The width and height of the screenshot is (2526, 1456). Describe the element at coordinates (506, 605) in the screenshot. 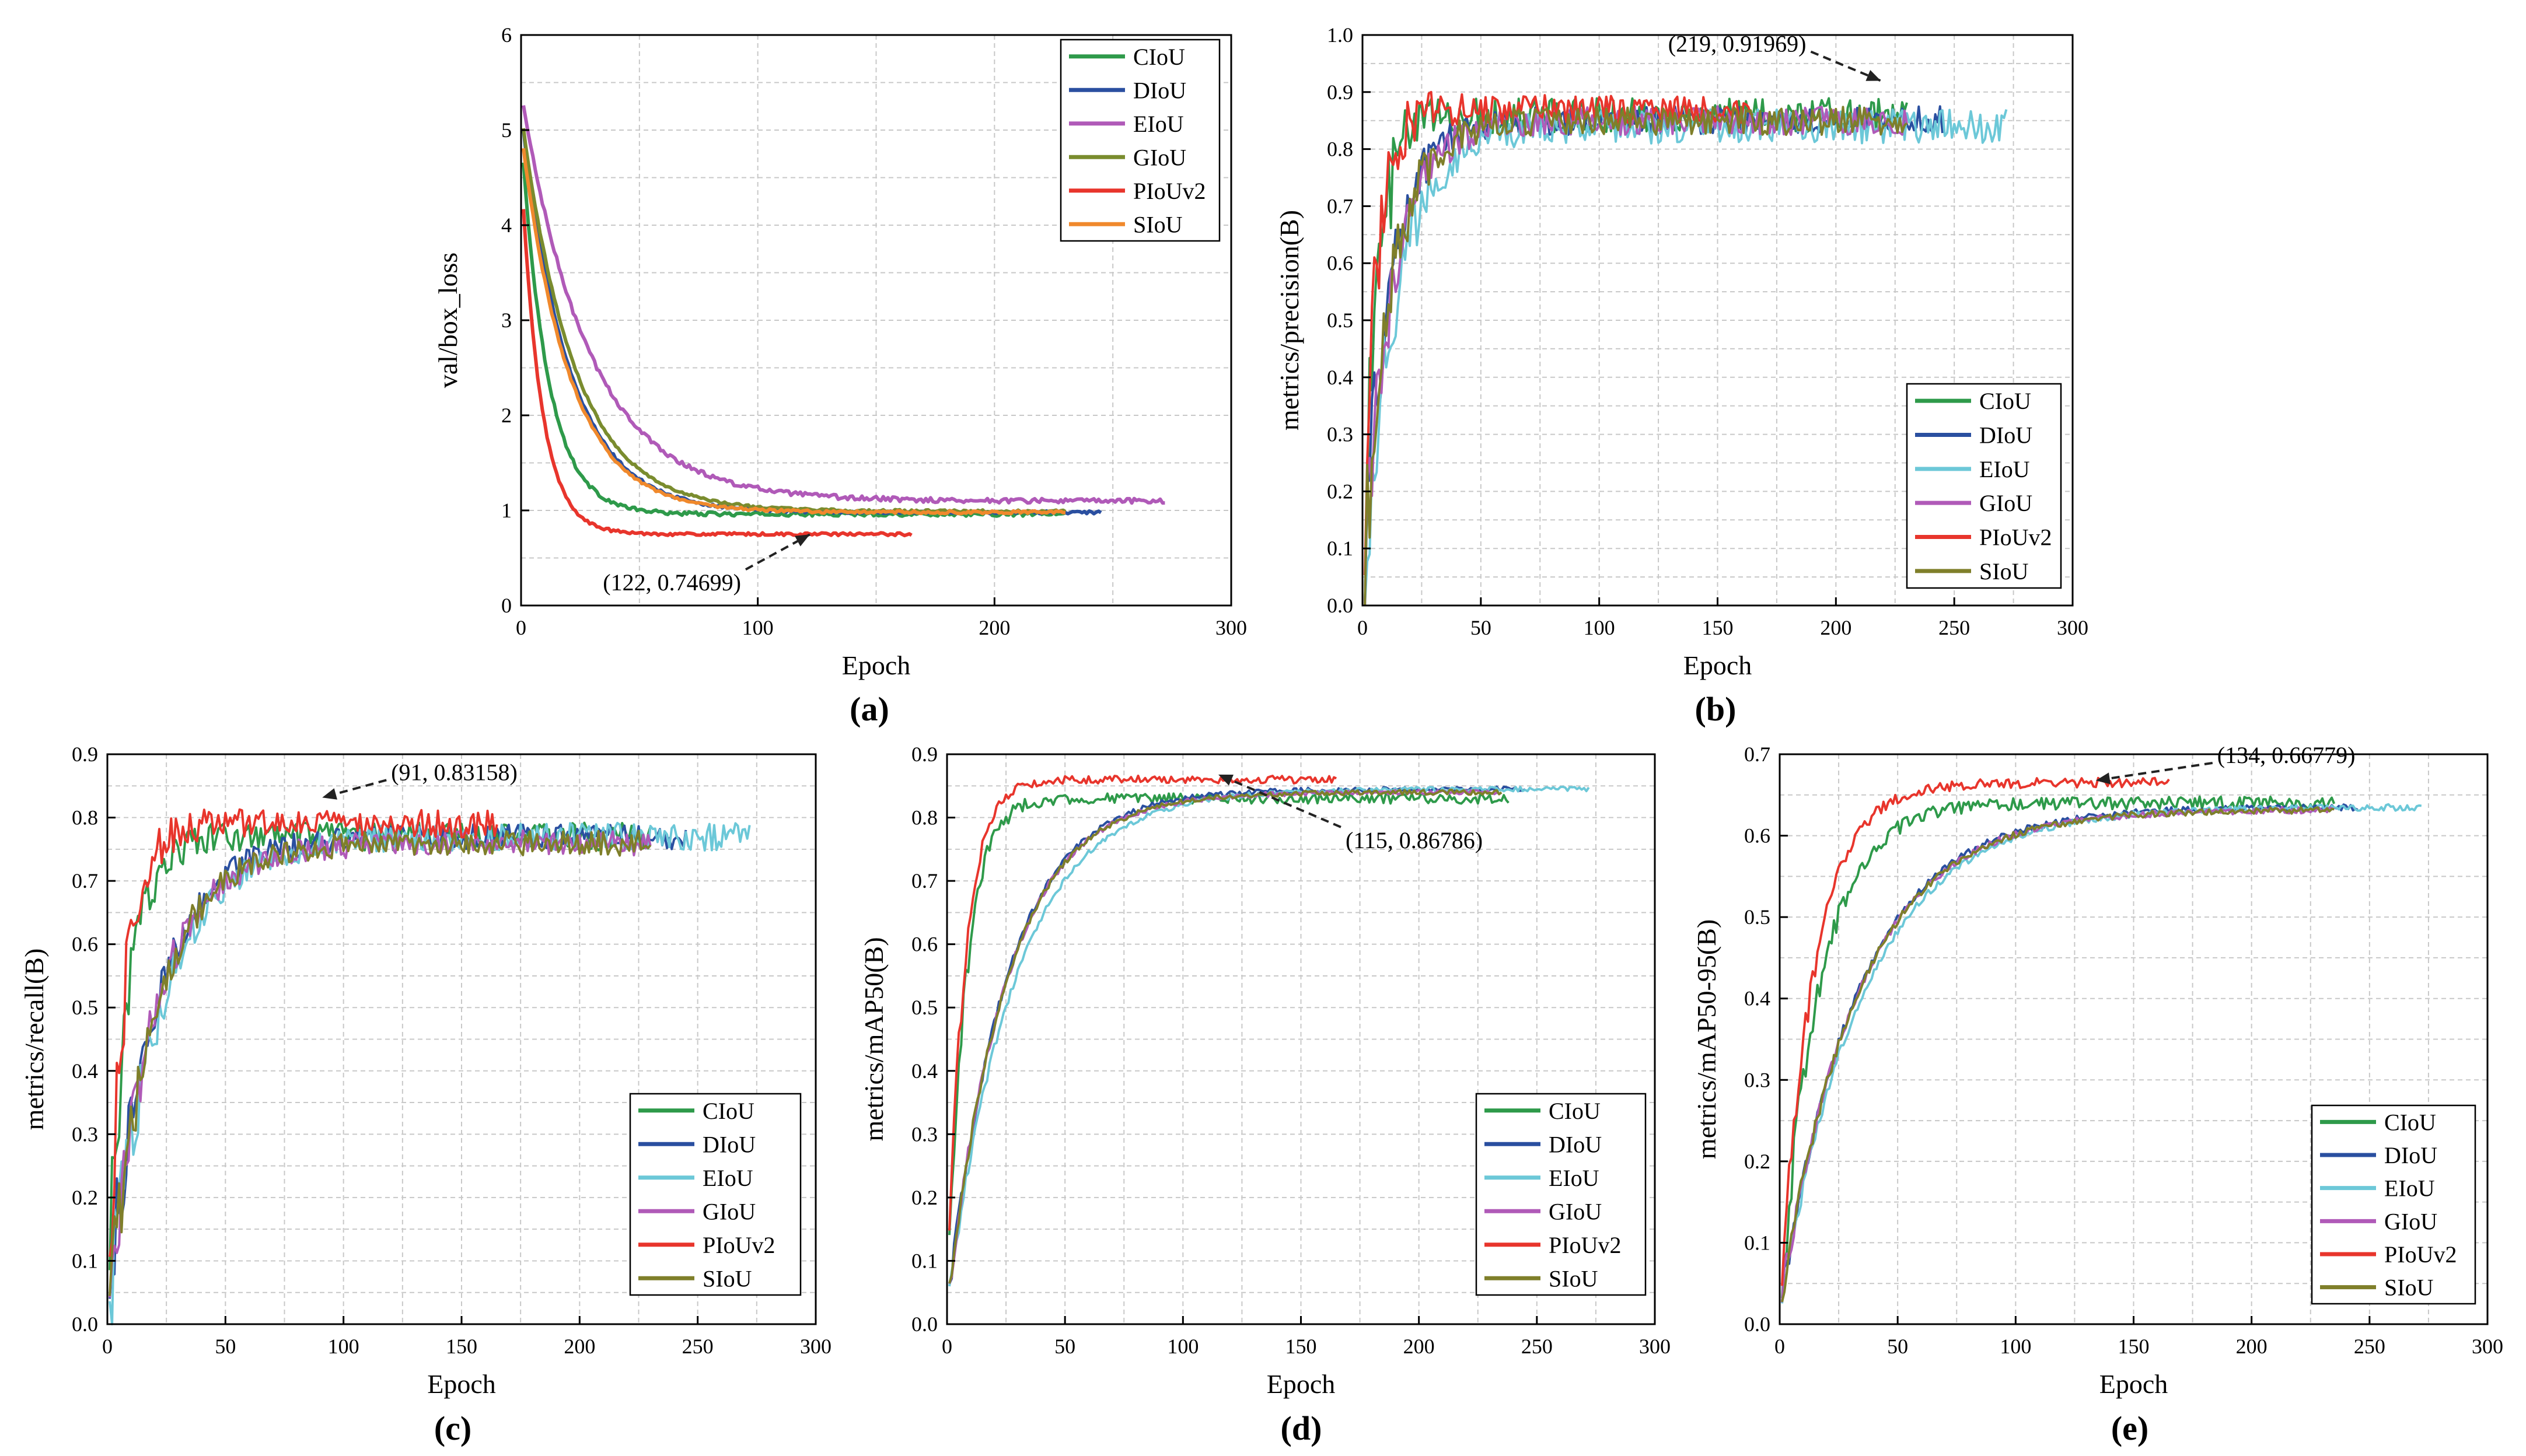

I see `y-tick-label: 0` at that location.